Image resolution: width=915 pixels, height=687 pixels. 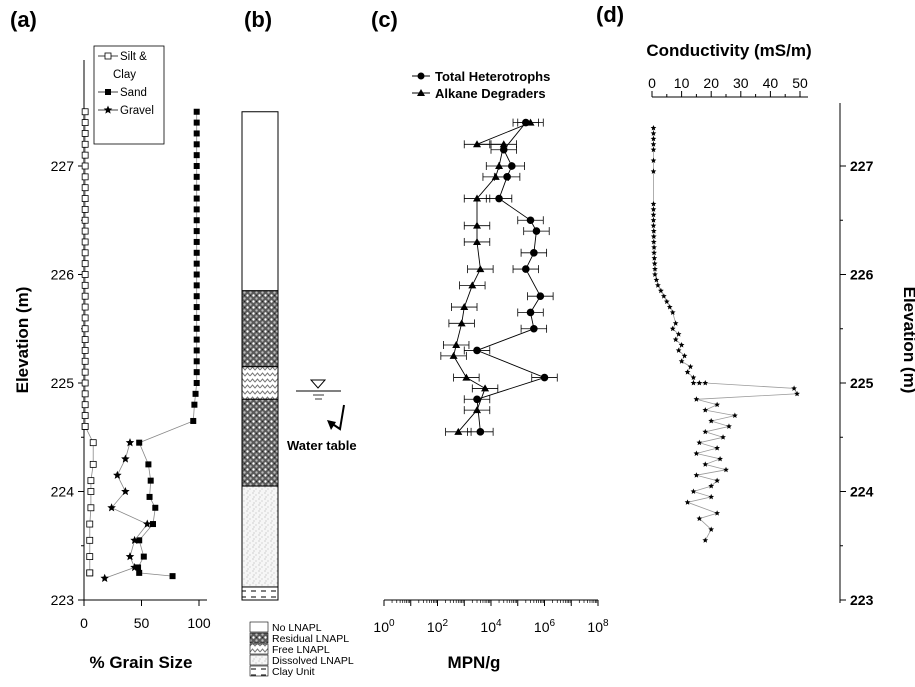 What do you see at coordinates (421, 92) in the screenshot?
I see `legend-marker-triangle` at bounding box center [421, 92].